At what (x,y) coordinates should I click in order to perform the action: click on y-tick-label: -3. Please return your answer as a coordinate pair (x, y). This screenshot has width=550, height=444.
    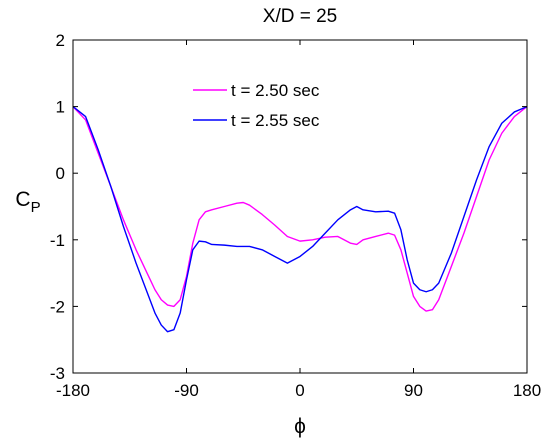
    Looking at the image, I should click on (57, 373).